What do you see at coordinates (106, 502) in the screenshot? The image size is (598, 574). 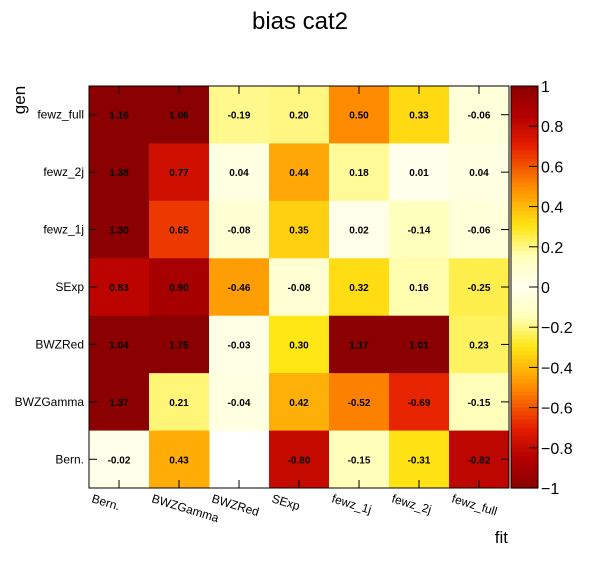 I see `x-tick-label: Bern.` at bounding box center [106, 502].